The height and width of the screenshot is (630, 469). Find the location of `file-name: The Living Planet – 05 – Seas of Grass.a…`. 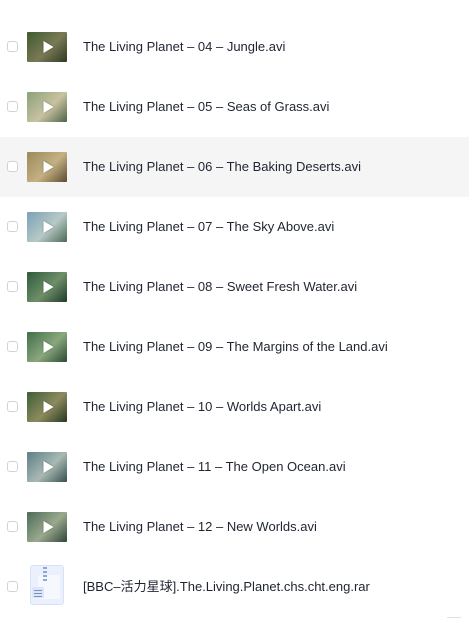

file-name: The Living Planet – 05 – Seas of Grass.a… is located at coordinates (206, 106).